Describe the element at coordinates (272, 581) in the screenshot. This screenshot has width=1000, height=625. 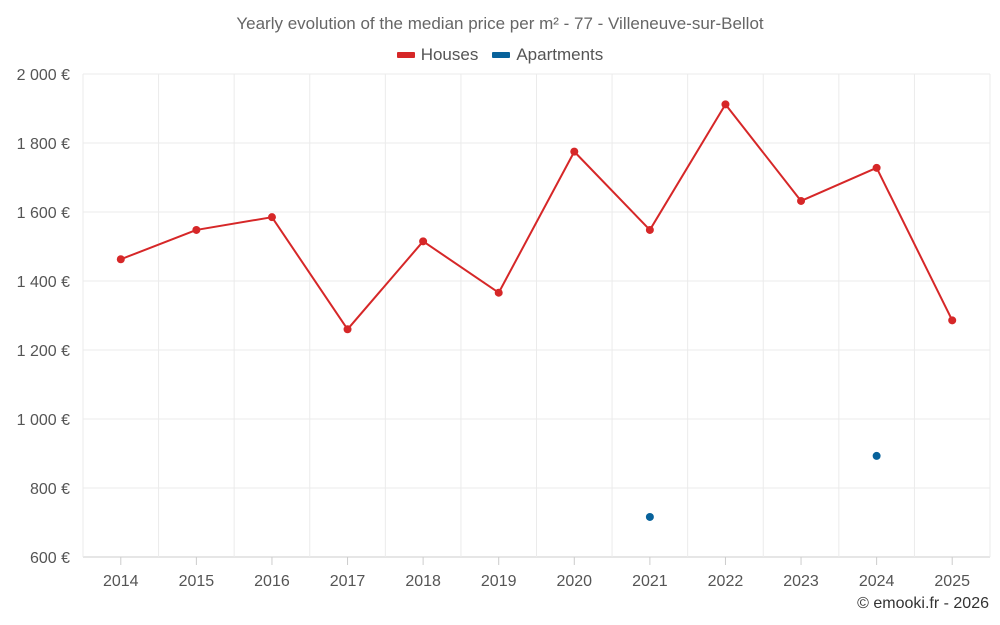
I see `x-tick-label: 2016` at that location.